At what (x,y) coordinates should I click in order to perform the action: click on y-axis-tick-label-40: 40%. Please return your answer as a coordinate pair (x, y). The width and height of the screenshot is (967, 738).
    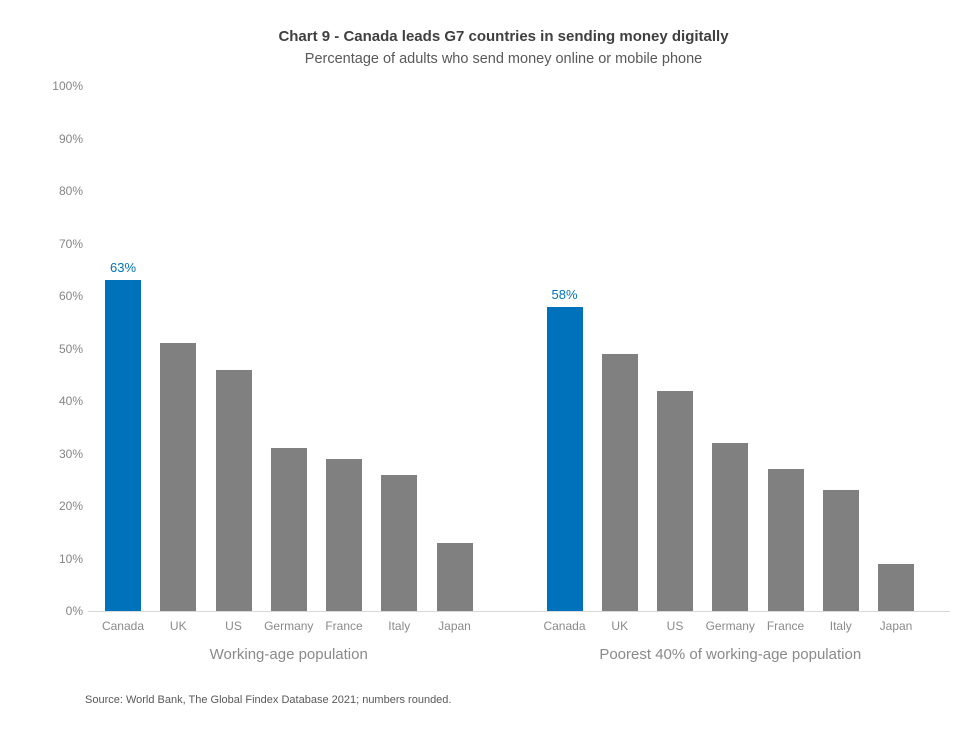
    Looking at the image, I should click on (70, 401).